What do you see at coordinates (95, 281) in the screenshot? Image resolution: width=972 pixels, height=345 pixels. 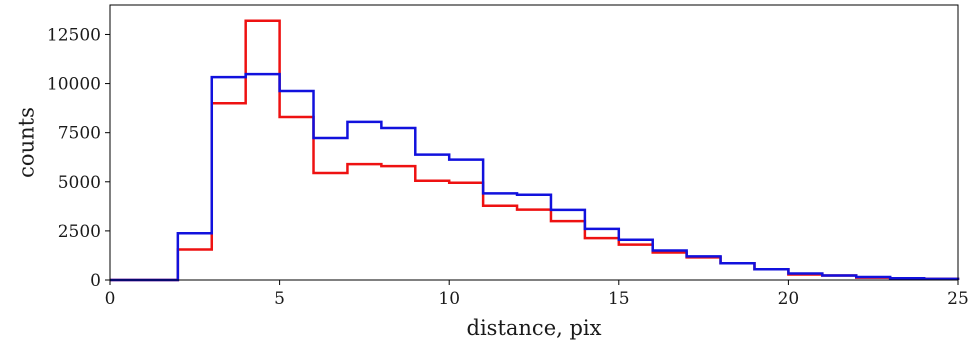 I see `y-tick-label: 0` at bounding box center [95, 281].